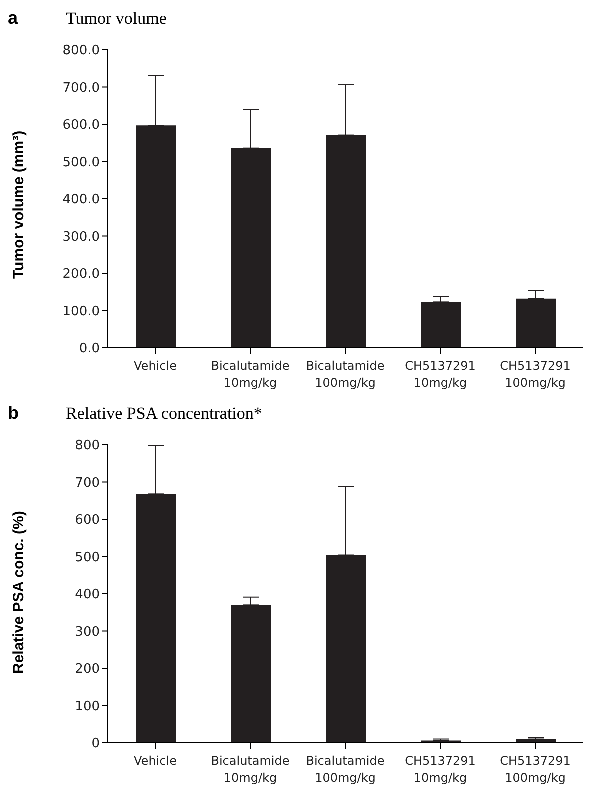  What do you see at coordinates (87, 483) in the screenshot?
I see `y-tick-label: 700` at bounding box center [87, 483].